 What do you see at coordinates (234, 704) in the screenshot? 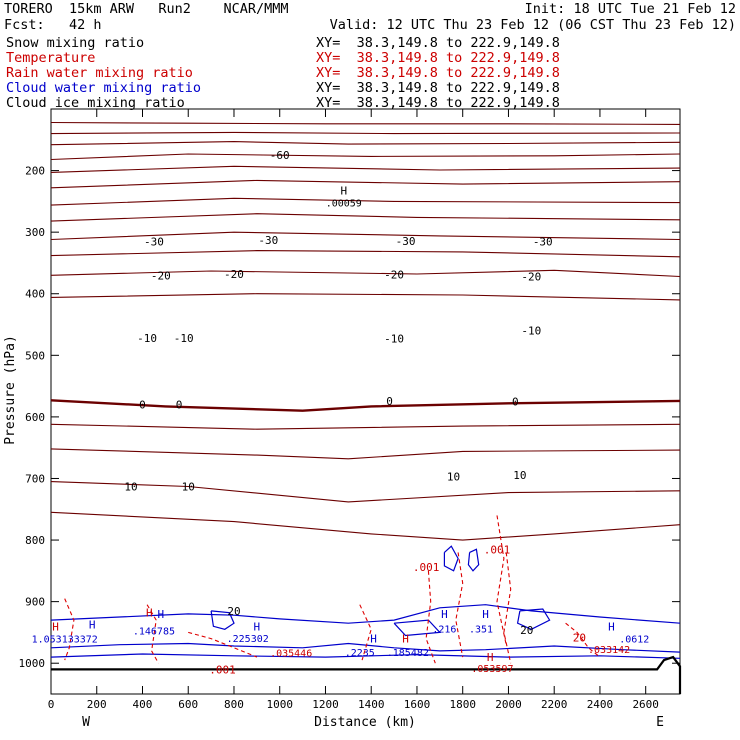
I see `x-tick-label: 800` at bounding box center [234, 704].